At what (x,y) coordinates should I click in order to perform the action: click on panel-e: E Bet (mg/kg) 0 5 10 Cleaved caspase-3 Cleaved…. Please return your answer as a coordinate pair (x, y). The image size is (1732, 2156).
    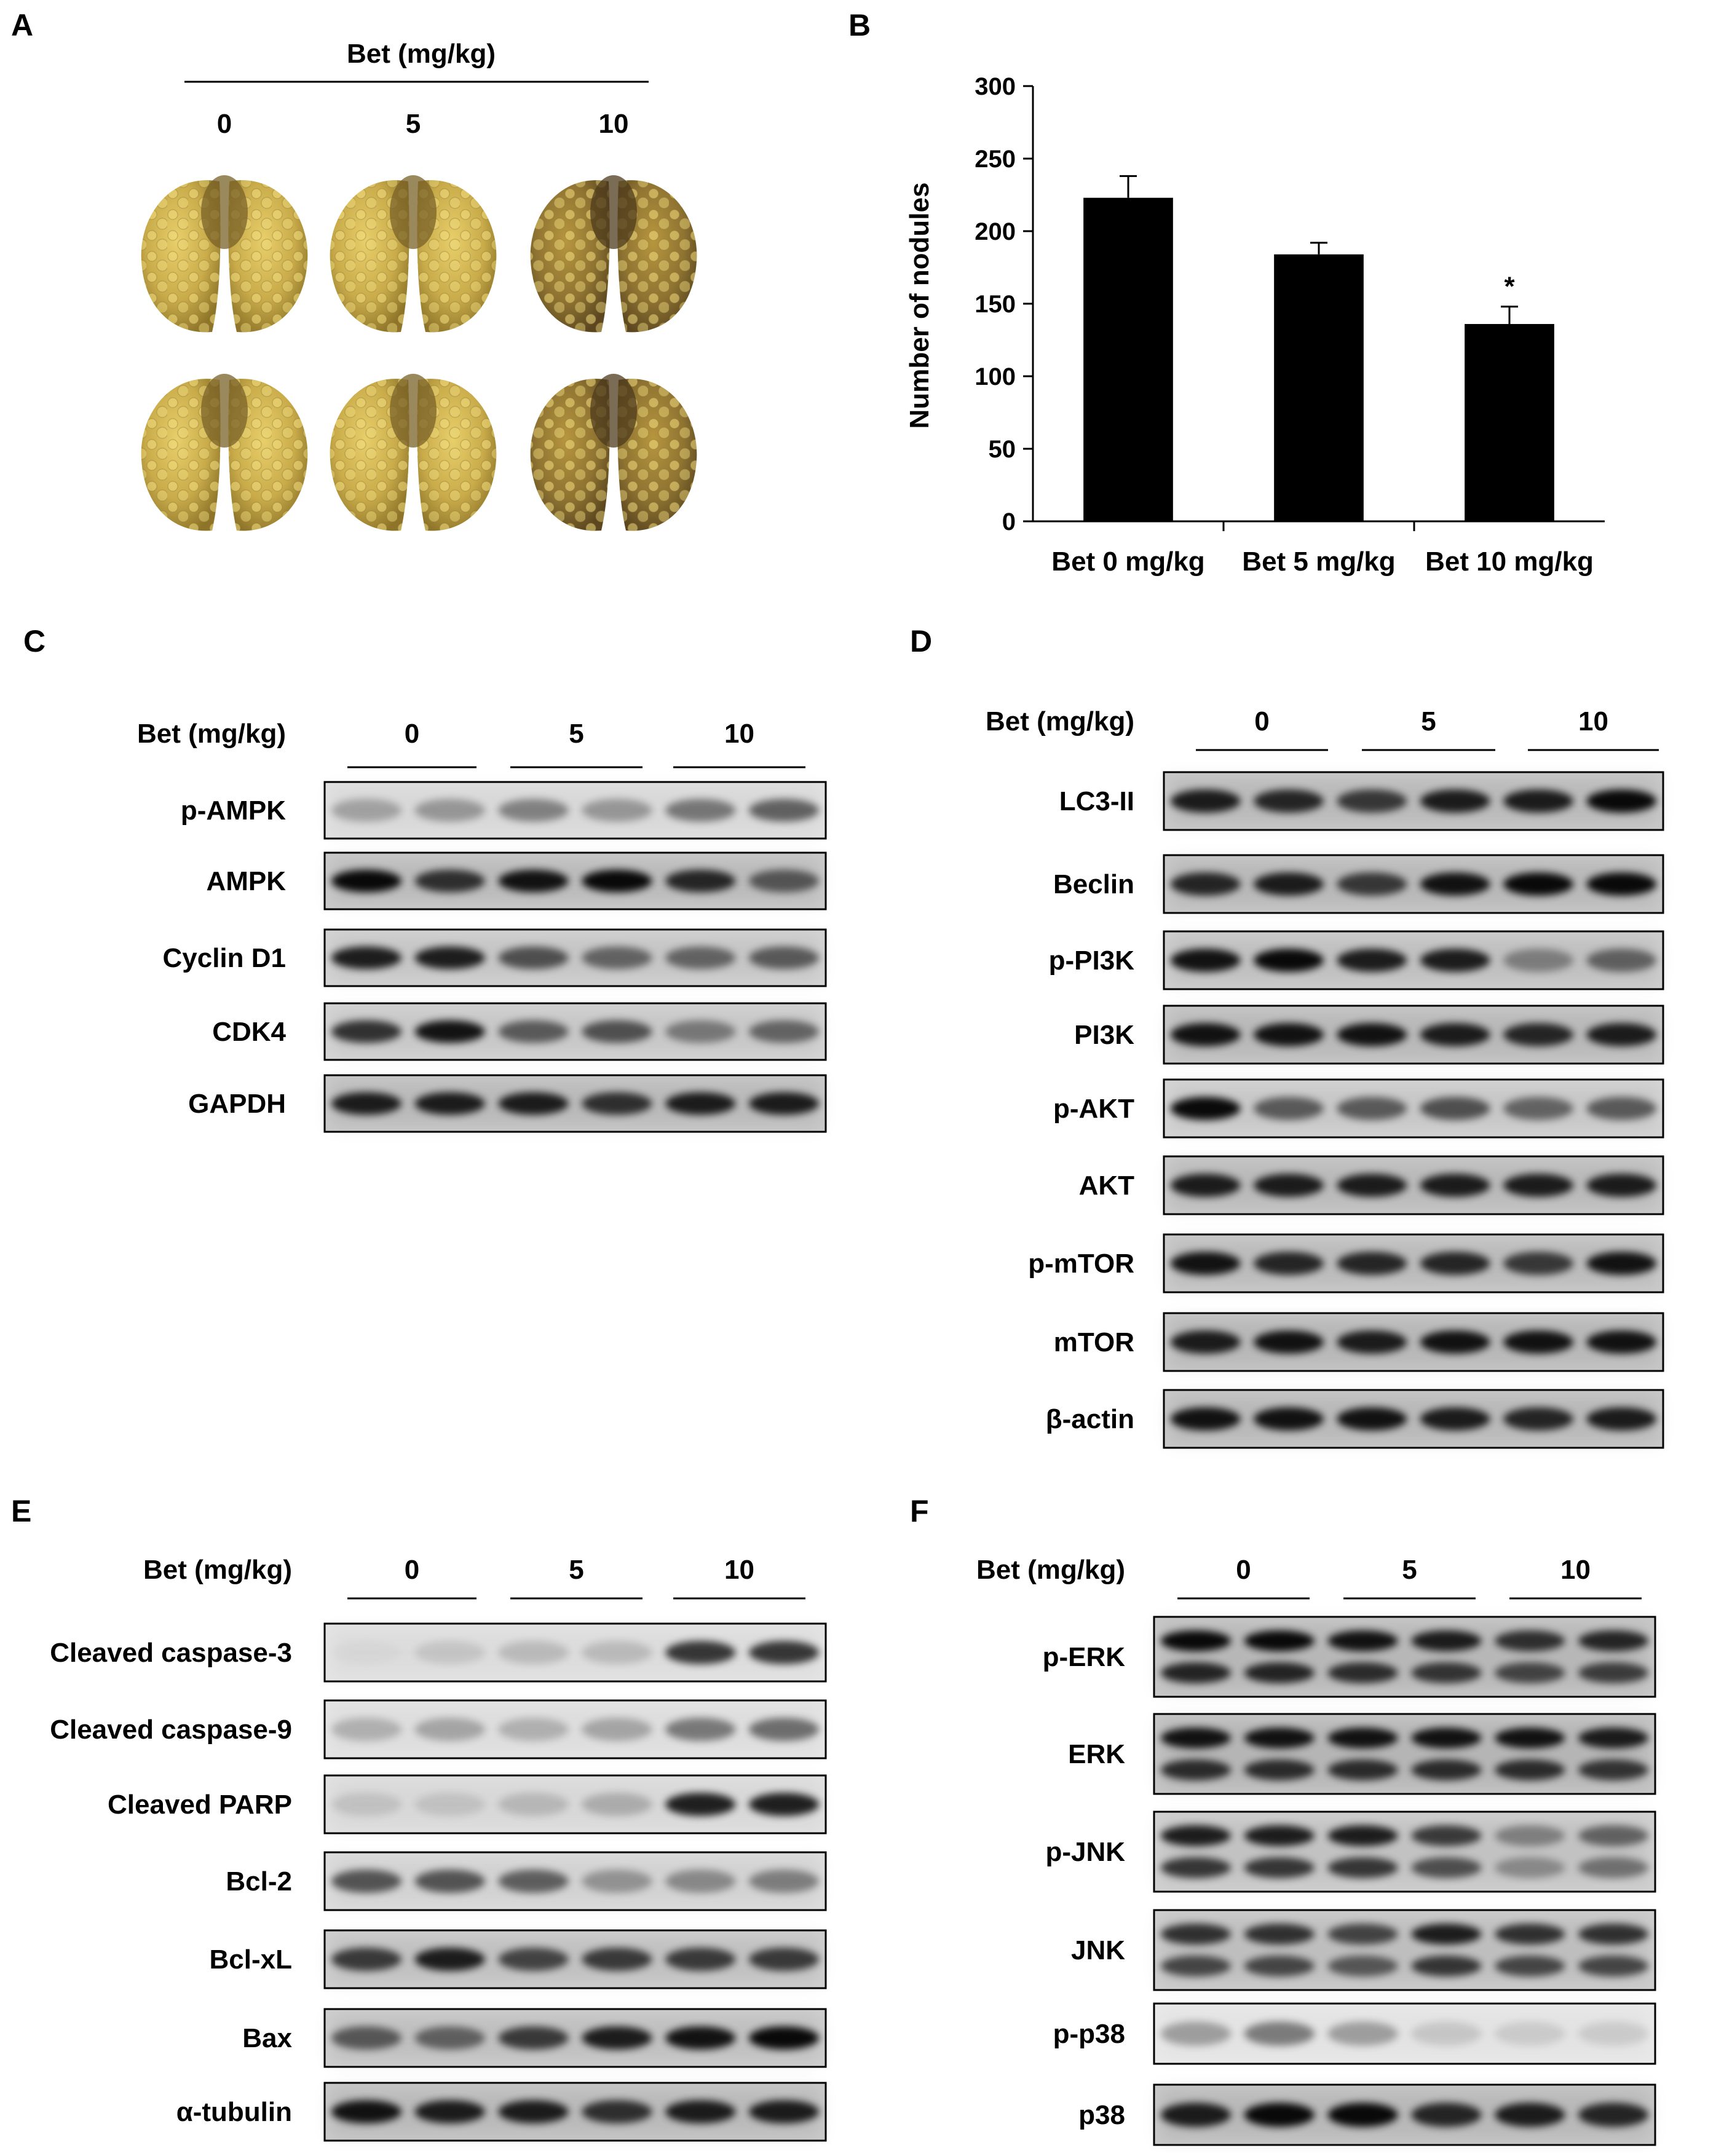
    Looking at the image, I should click on (419, 1818).